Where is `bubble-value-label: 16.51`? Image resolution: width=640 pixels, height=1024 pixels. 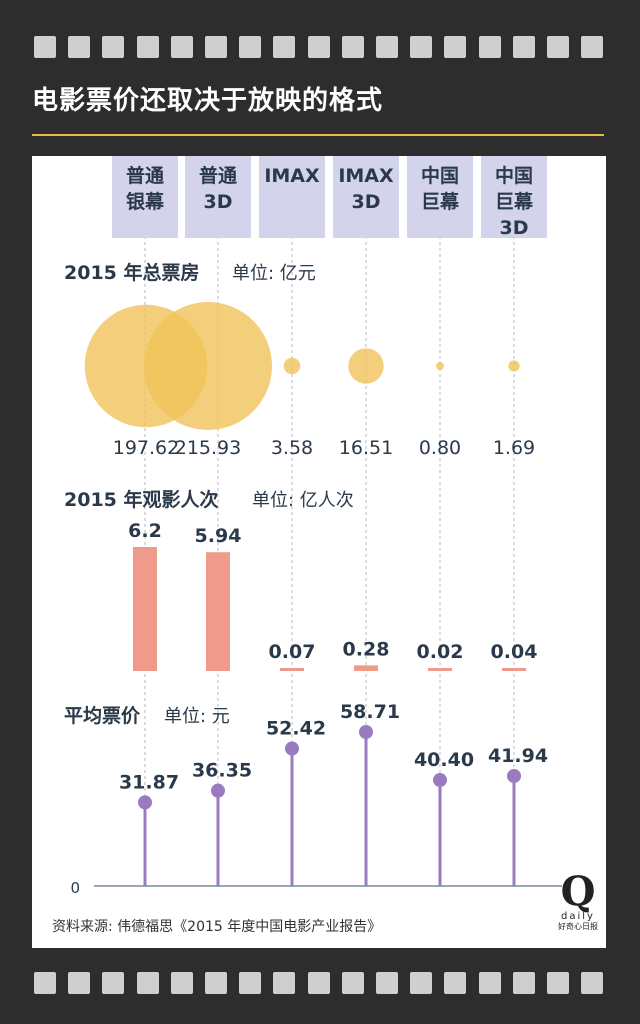 bubble-value-label: 16.51 is located at coordinates (366, 448).